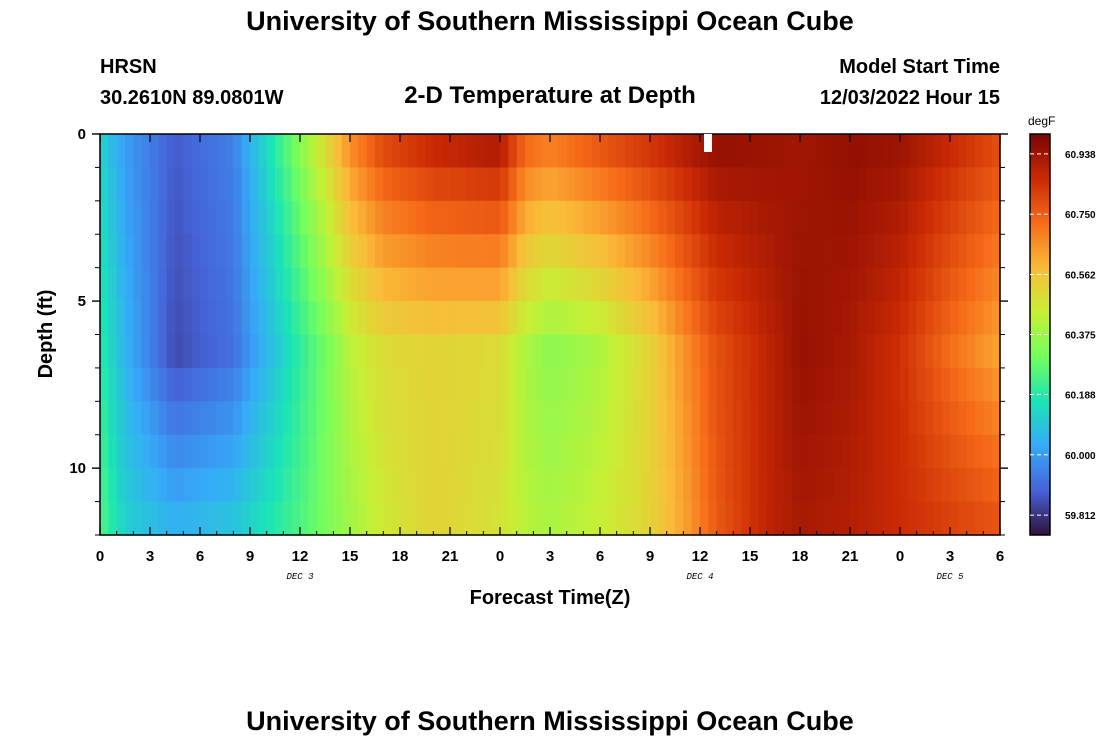 This screenshot has width=1100, height=750. What do you see at coordinates (600, 556) in the screenshot?
I see `x-tick-label: 6` at bounding box center [600, 556].